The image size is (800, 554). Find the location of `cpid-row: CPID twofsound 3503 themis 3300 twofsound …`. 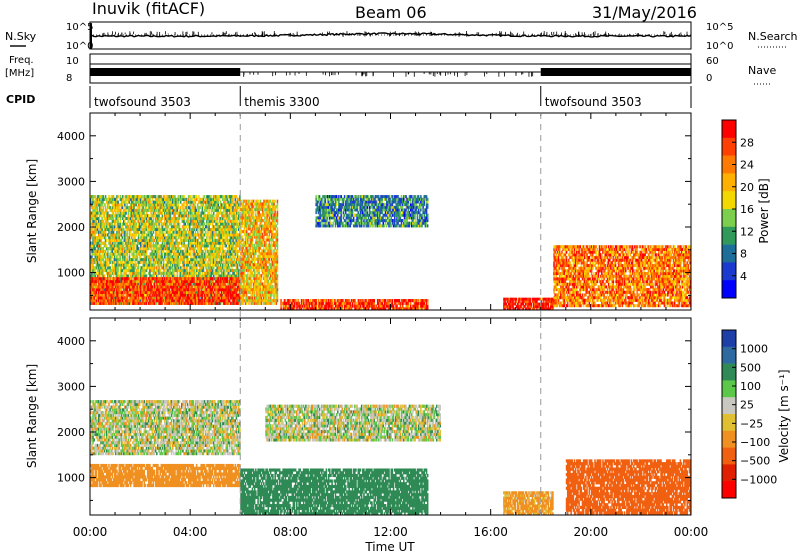

cpid-row: CPID twofsound 3503 themis 3300 twofsound … is located at coordinates (349, 97).